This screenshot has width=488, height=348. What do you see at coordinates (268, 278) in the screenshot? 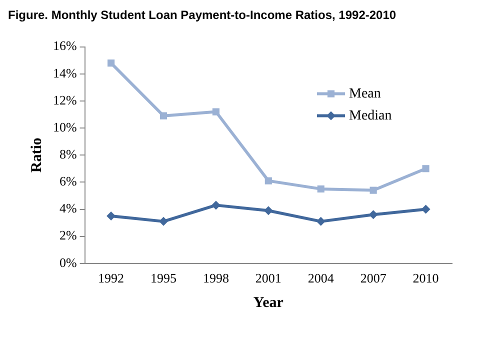
I see `x-tick-label: 2001` at bounding box center [268, 278].